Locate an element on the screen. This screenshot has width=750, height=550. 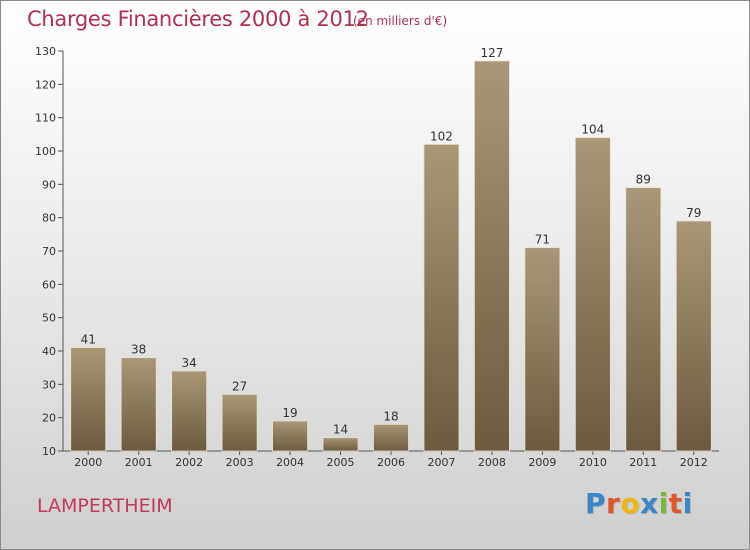
x-tick-label: 2000 is located at coordinates (88, 462).